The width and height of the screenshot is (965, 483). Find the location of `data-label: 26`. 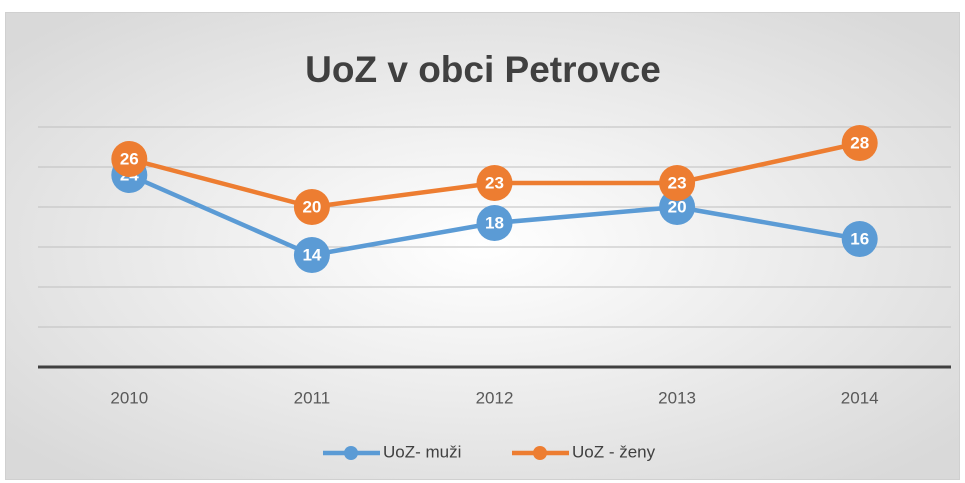

data-label: 26 is located at coordinates (129, 158).